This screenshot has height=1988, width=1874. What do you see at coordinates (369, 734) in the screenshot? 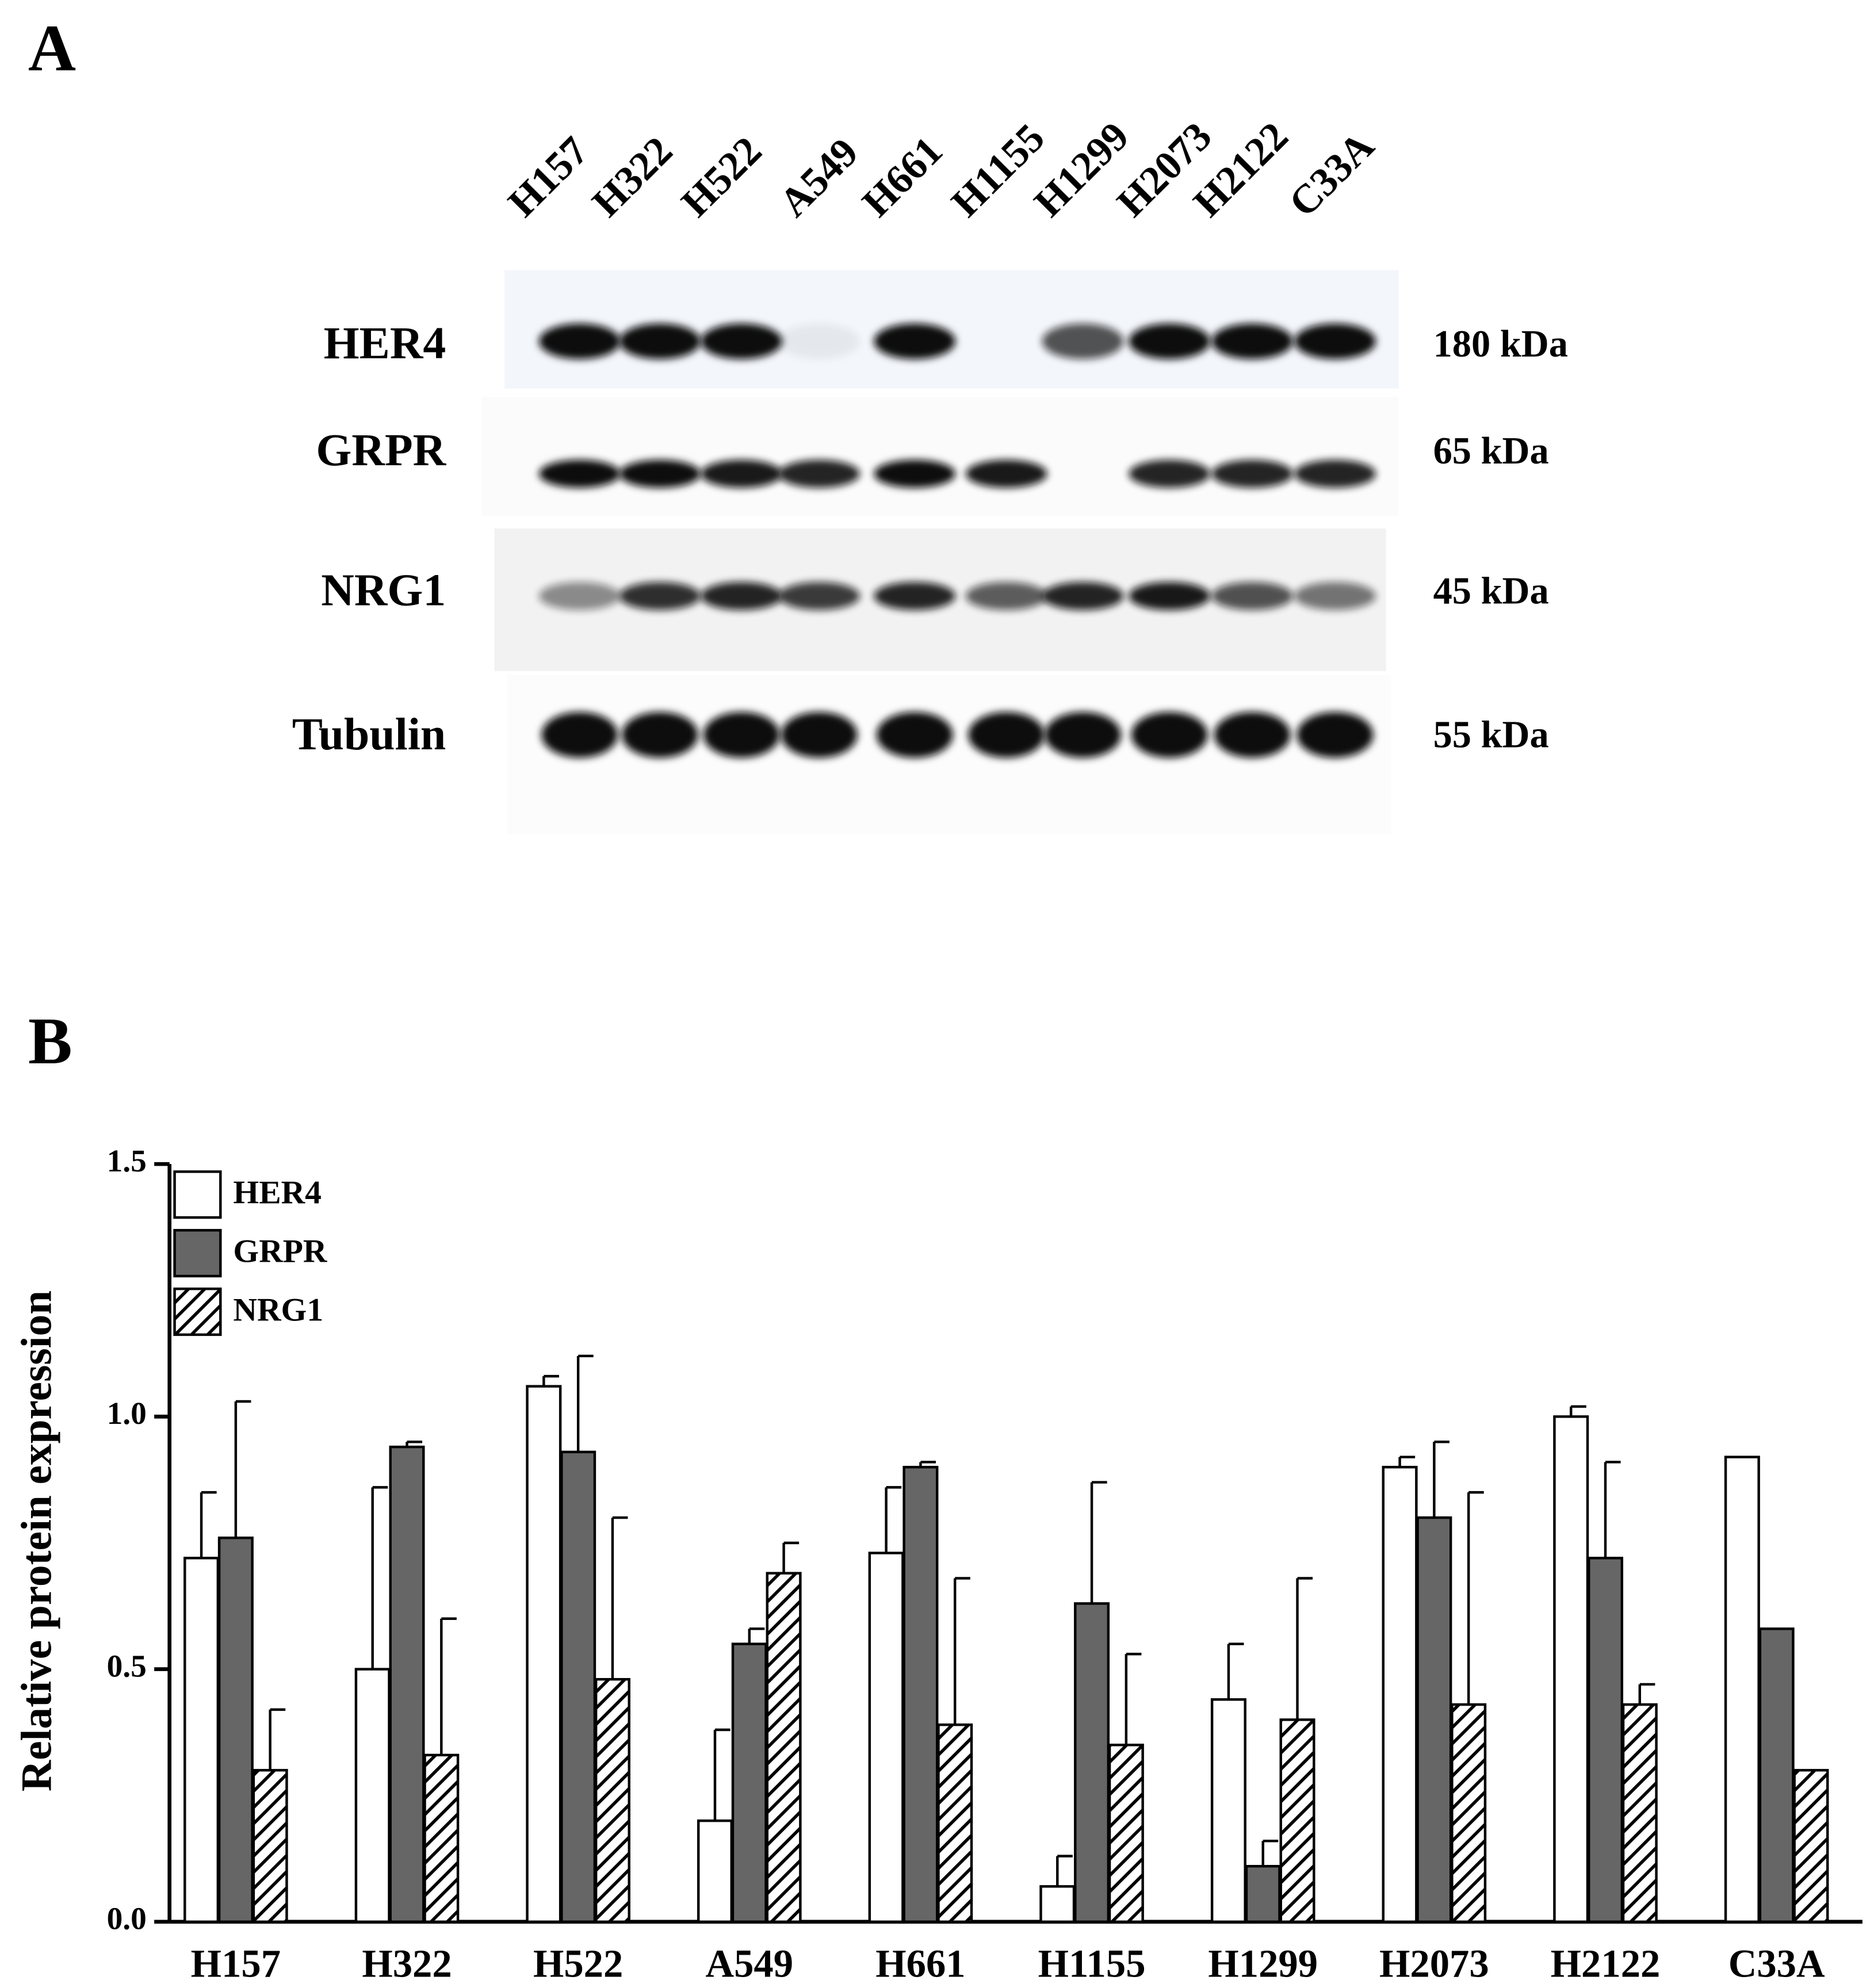
I see `blot-name: Tubulin` at bounding box center [369, 734].